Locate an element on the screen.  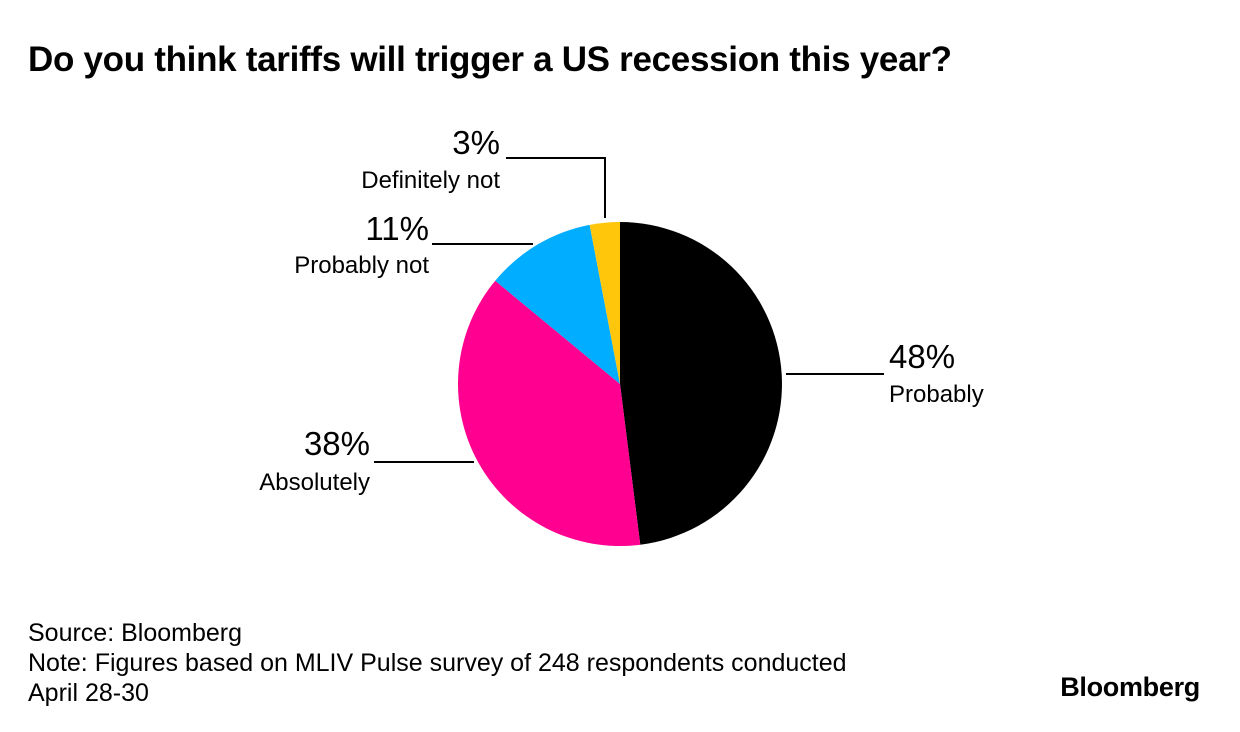
slice-label-probably: Probably is located at coordinates (936, 394).